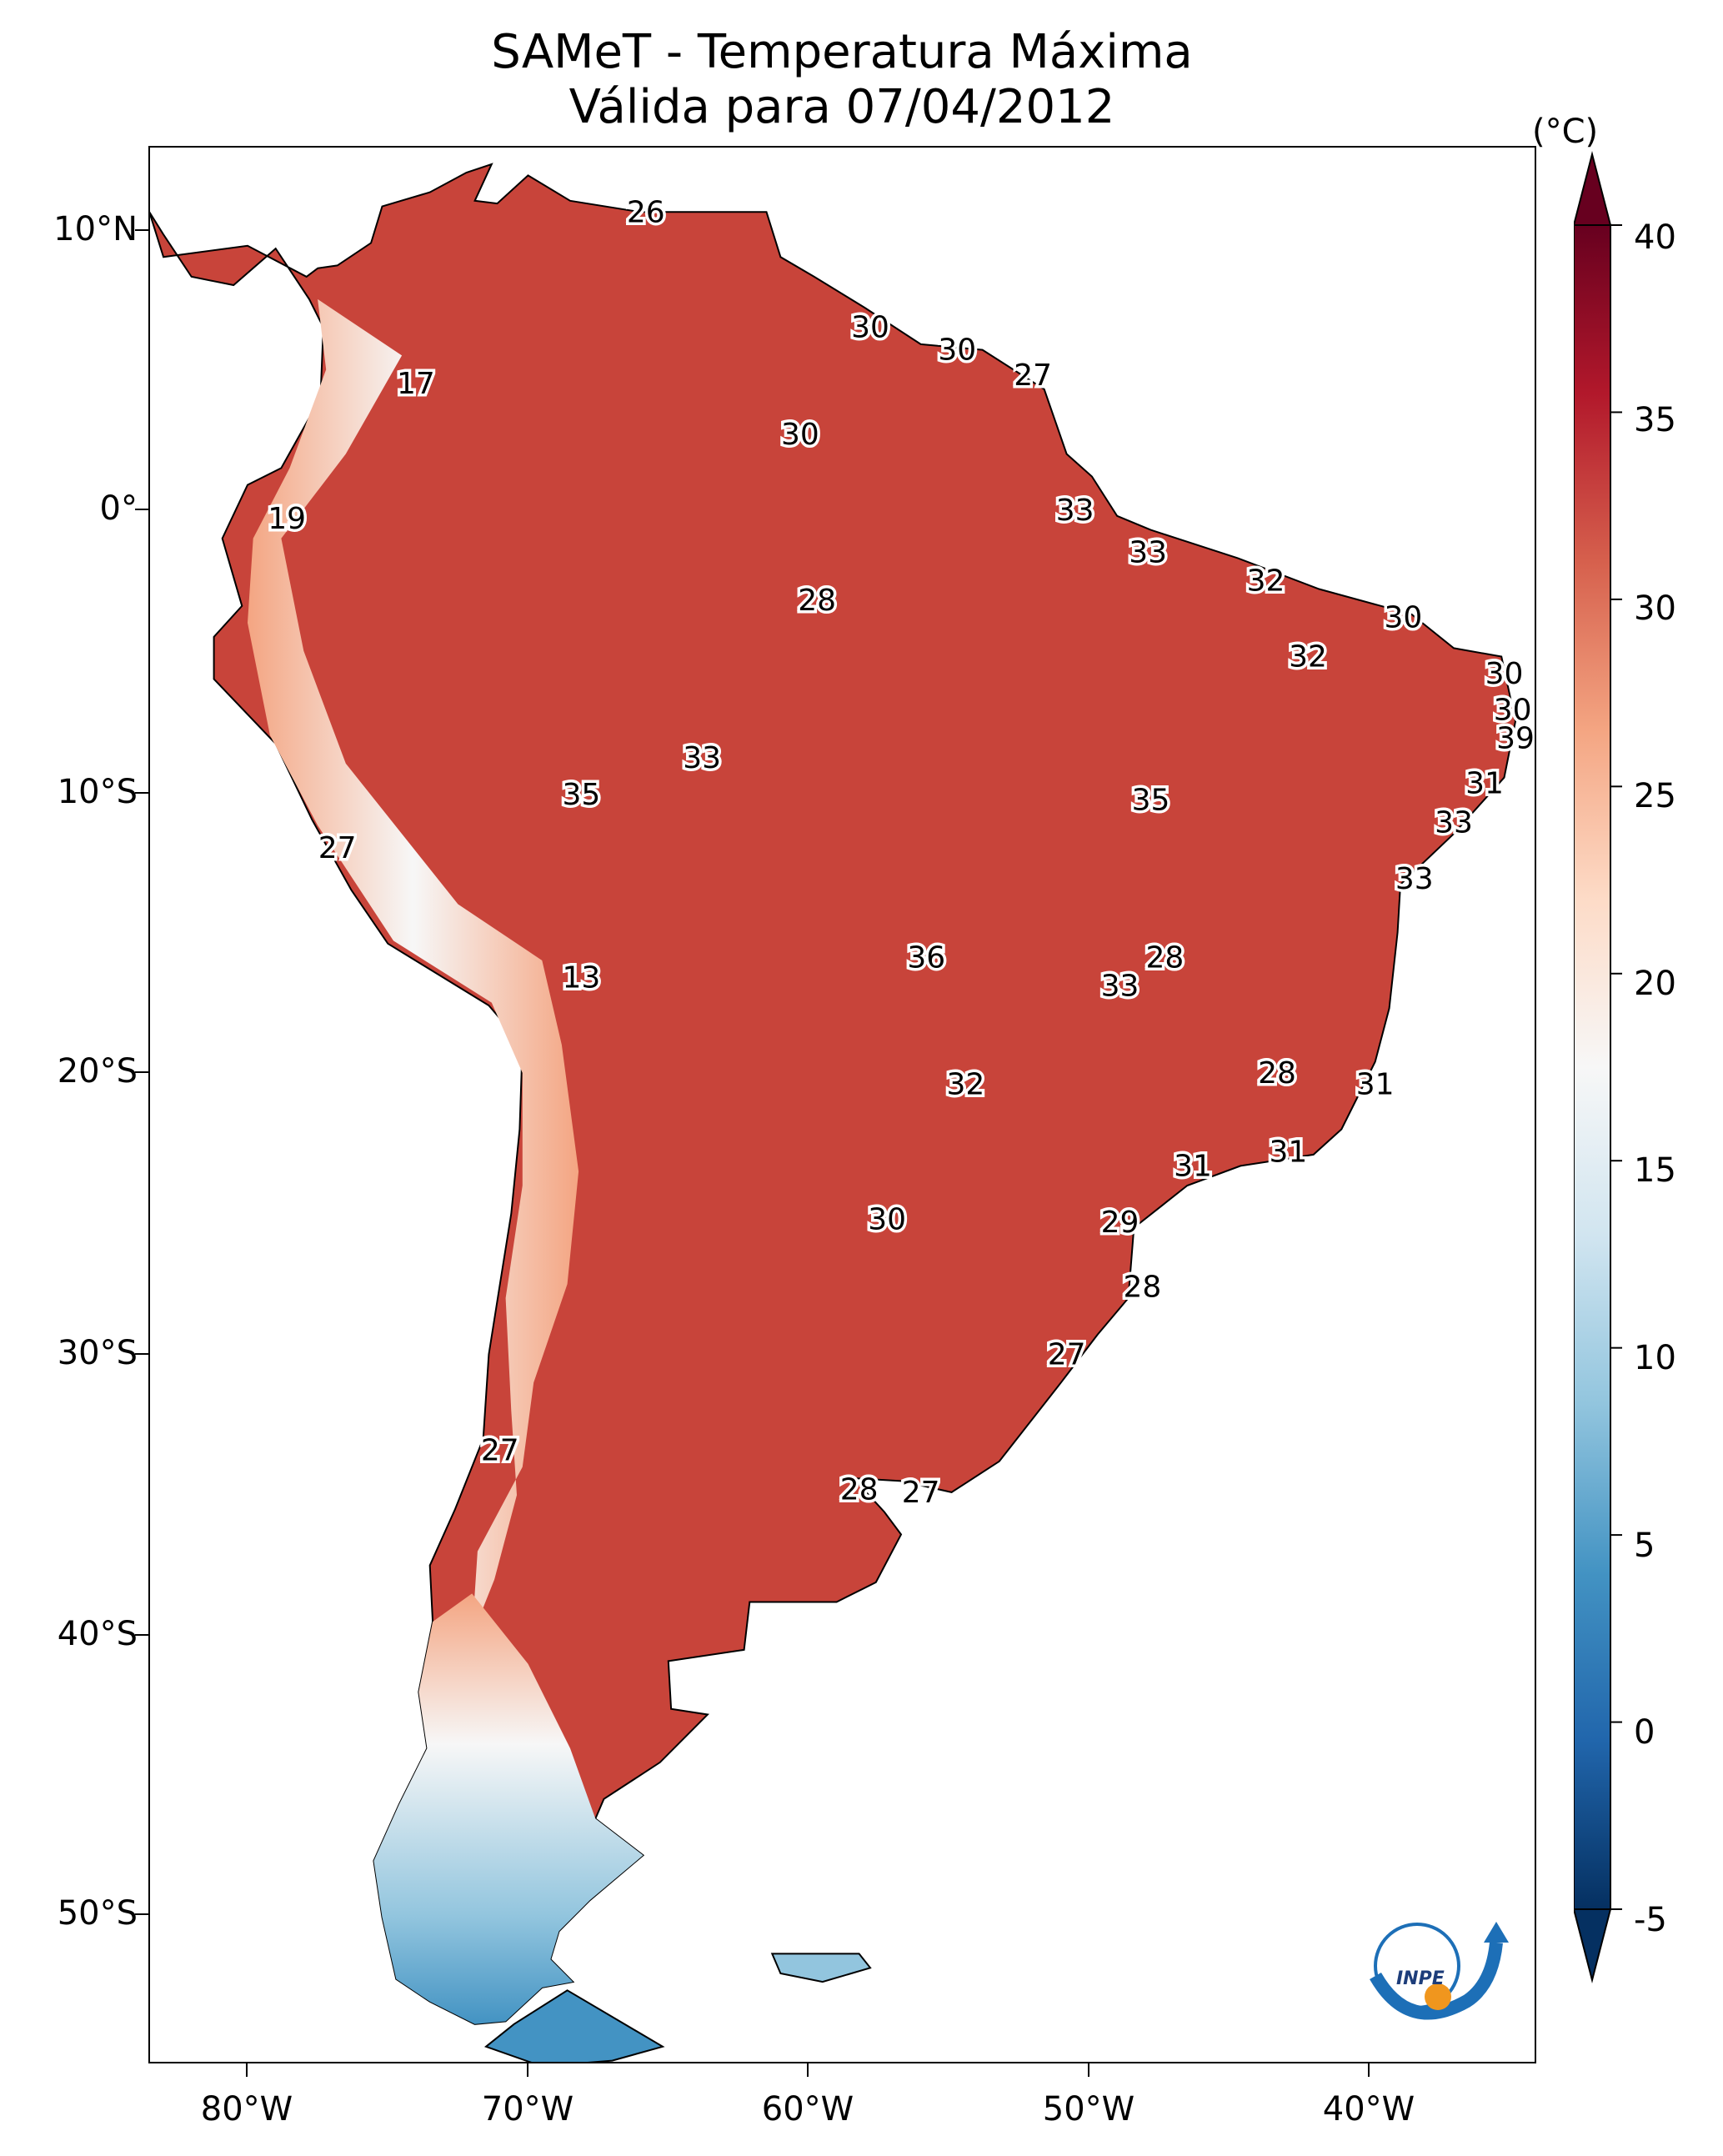 This screenshot has height=2156, width=1723. I want to click on colorbar-tick-label: -5, so click(1651, 1920).